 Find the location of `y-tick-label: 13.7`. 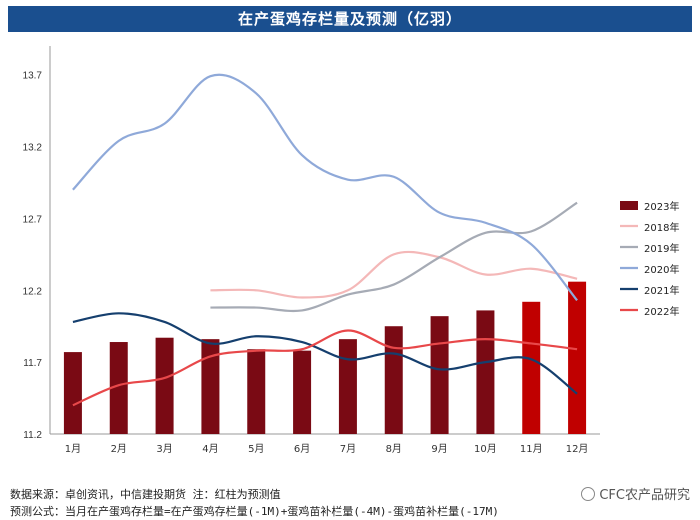

y-tick-label: 13.7 is located at coordinates (33, 76).